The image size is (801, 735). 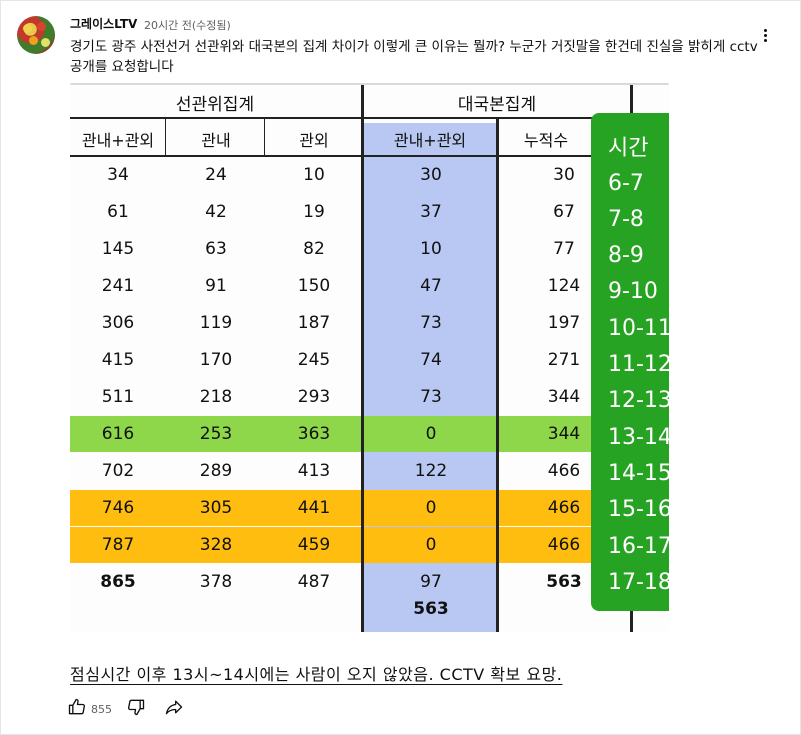 I want to click on thumb-up-icon, so click(x=77, y=709).